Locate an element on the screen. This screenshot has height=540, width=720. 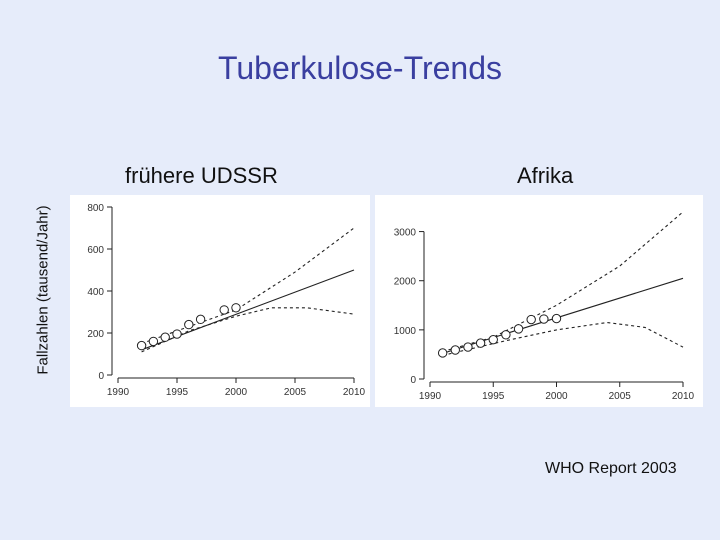
africa-x-tick-label: 2005 is located at coordinates (620, 396).